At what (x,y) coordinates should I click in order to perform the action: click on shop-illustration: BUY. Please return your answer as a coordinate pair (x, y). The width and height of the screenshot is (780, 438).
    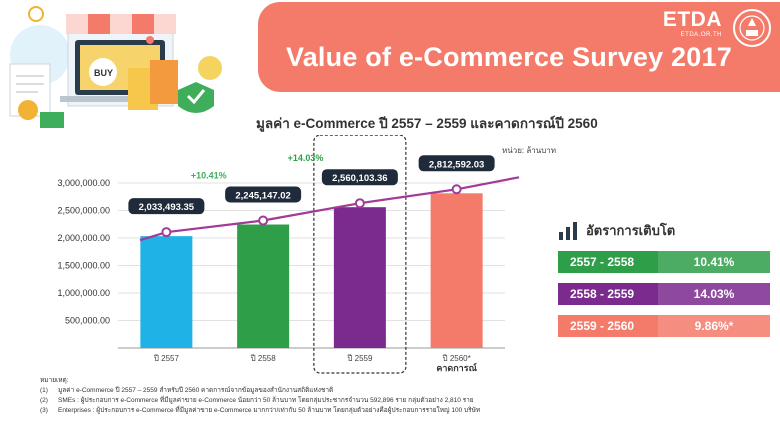
    Looking at the image, I should click on (115, 67).